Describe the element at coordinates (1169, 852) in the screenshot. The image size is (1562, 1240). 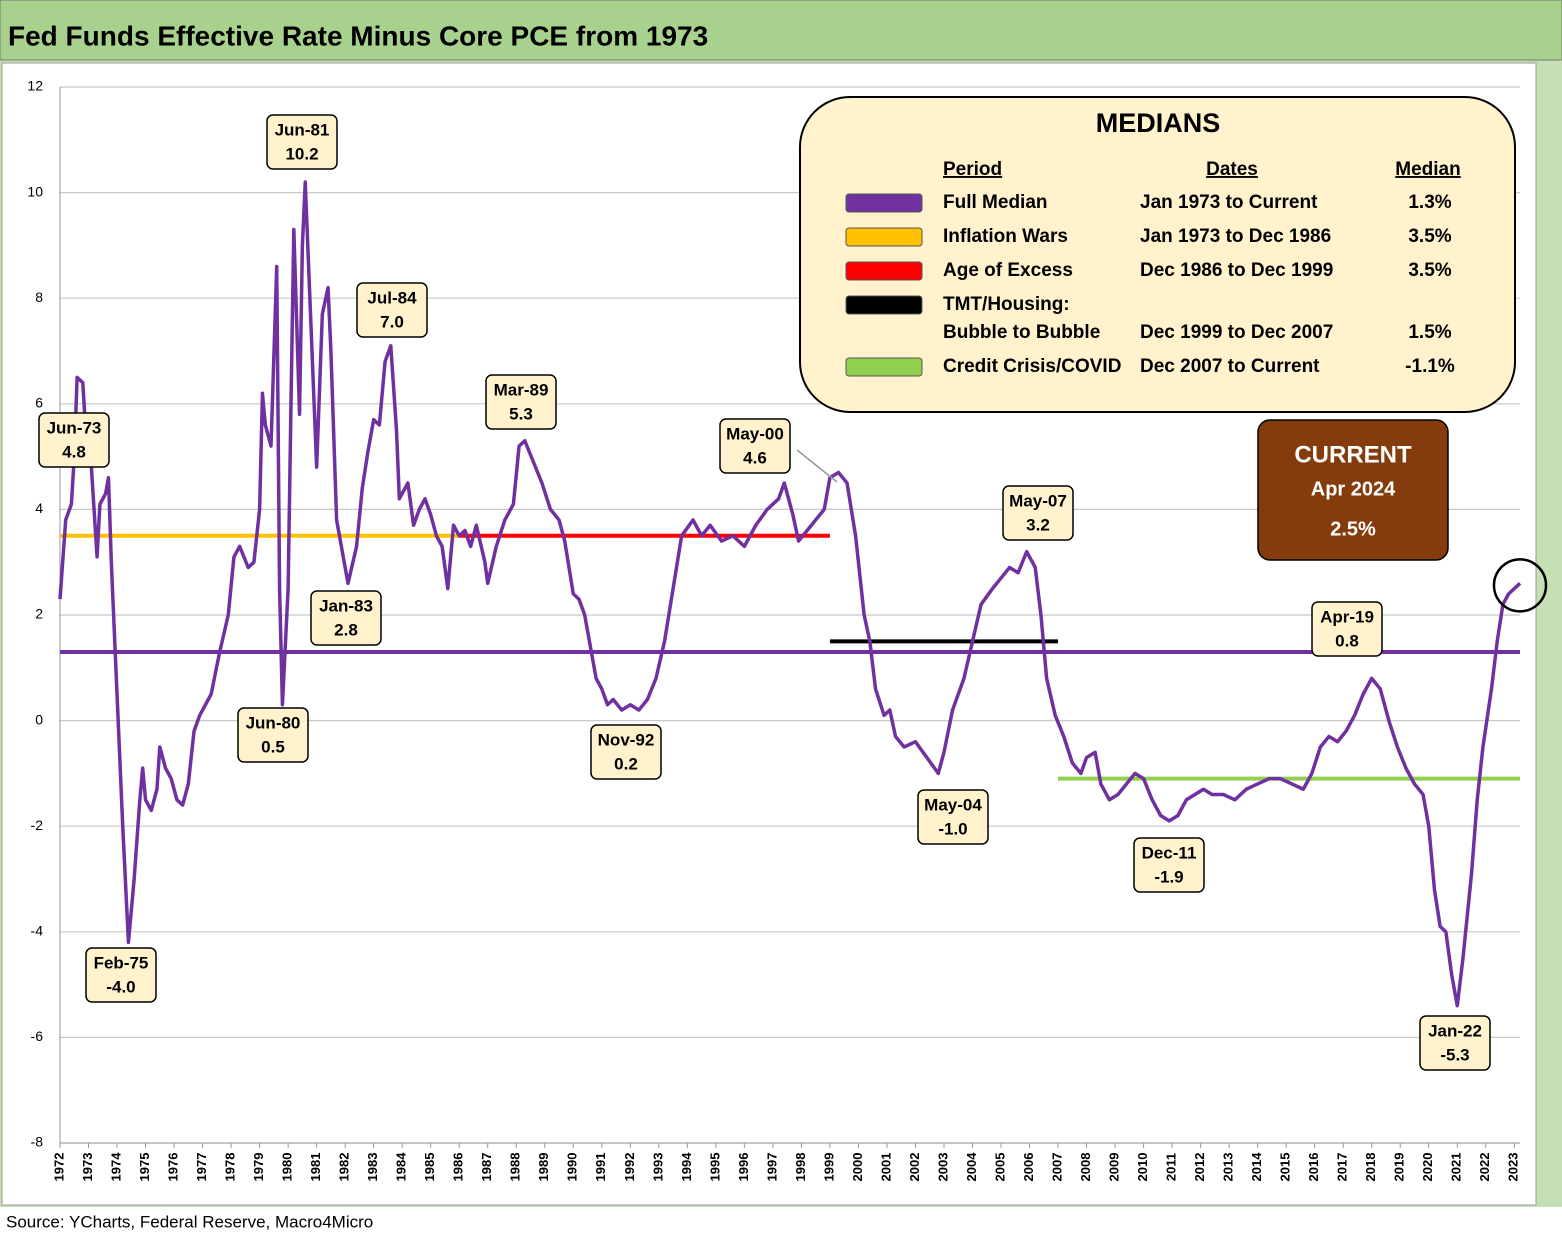
I see `annotation-date: Dec-11` at that location.